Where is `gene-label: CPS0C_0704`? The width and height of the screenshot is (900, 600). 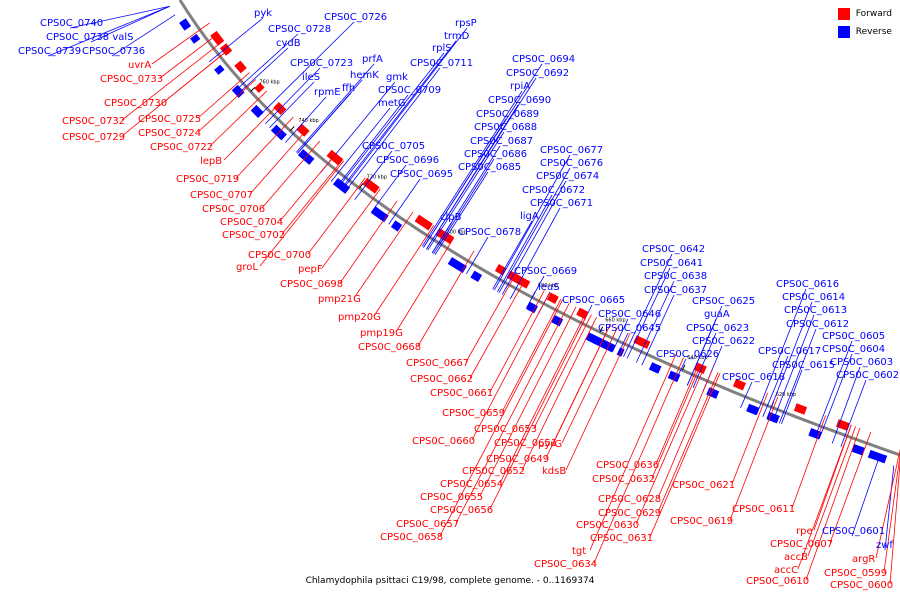
gene-label: CPS0C_0704 is located at coordinates (251, 222).